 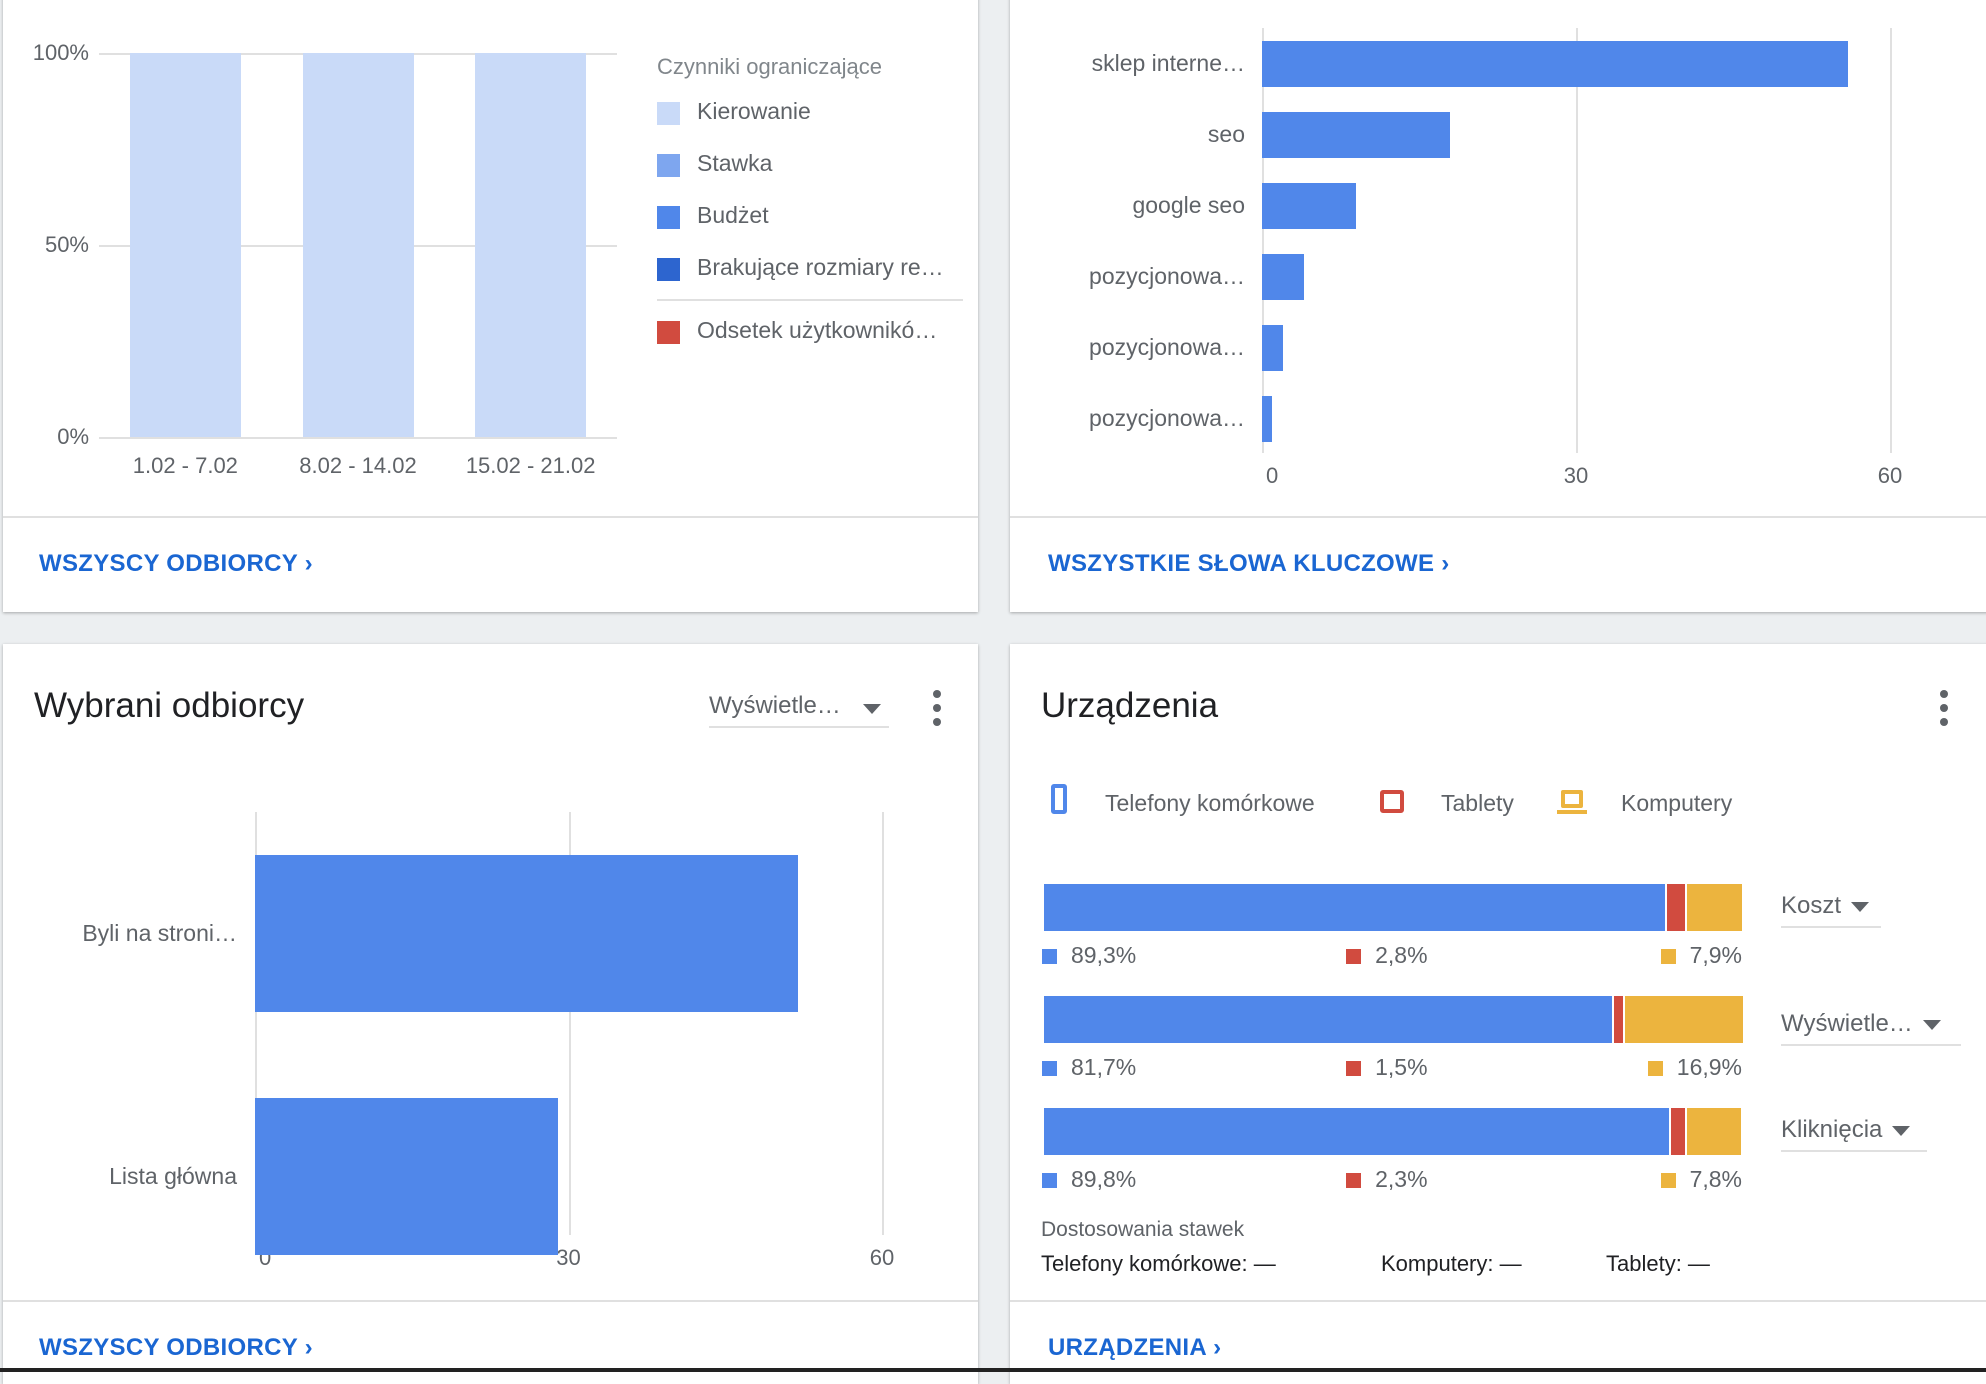 What do you see at coordinates (1854, 1134) in the screenshot?
I see `metric-dropdown: Kliknięcia` at bounding box center [1854, 1134].